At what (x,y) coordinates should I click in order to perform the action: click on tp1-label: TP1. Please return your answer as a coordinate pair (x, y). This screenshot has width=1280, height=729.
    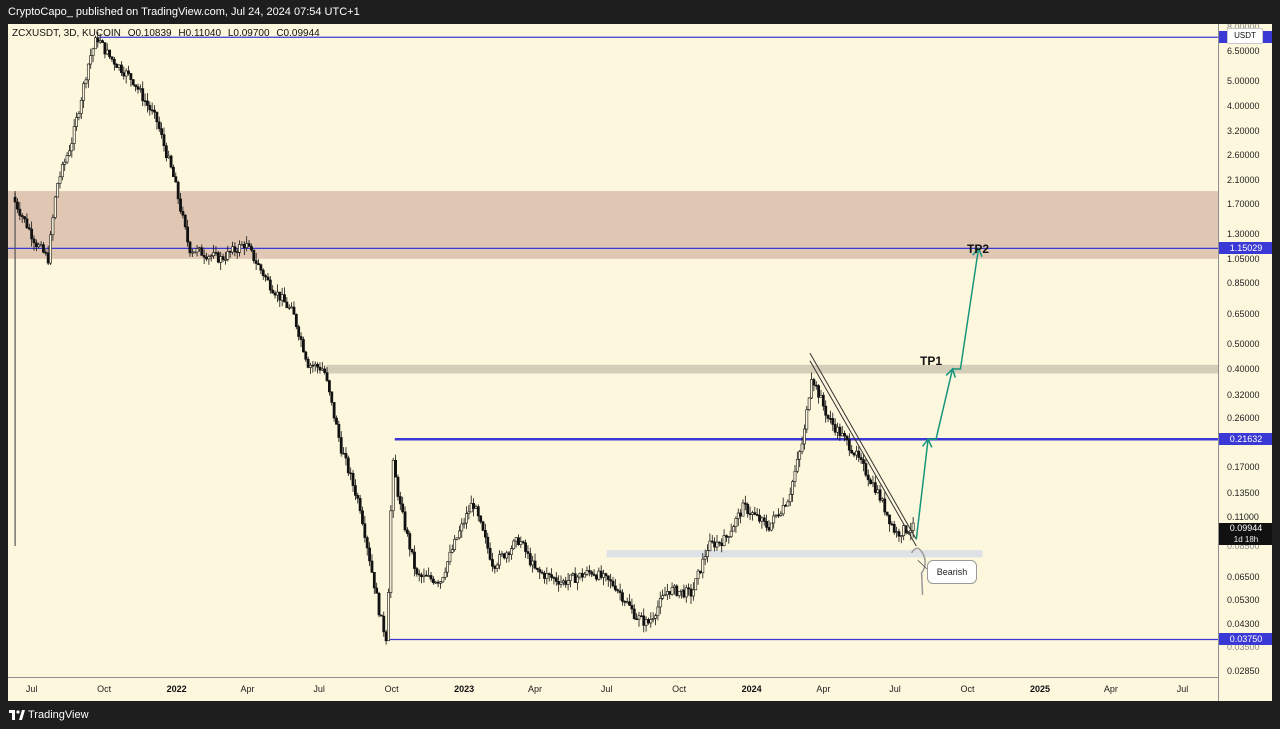
    Looking at the image, I should click on (931, 361).